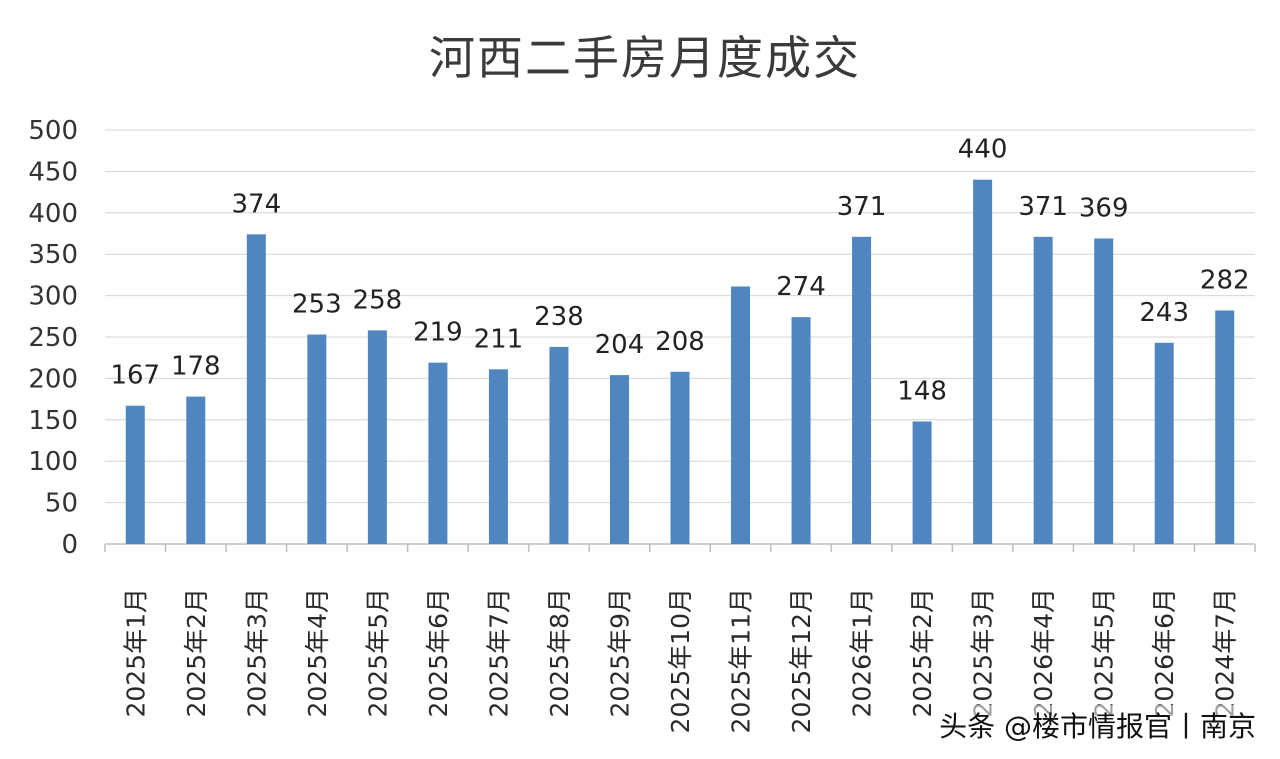 This screenshot has height=759, width=1280. What do you see at coordinates (438, 653) in the screenshot?
I see `x-tick-label: 2025年6月` at bounding box center [438, 653].